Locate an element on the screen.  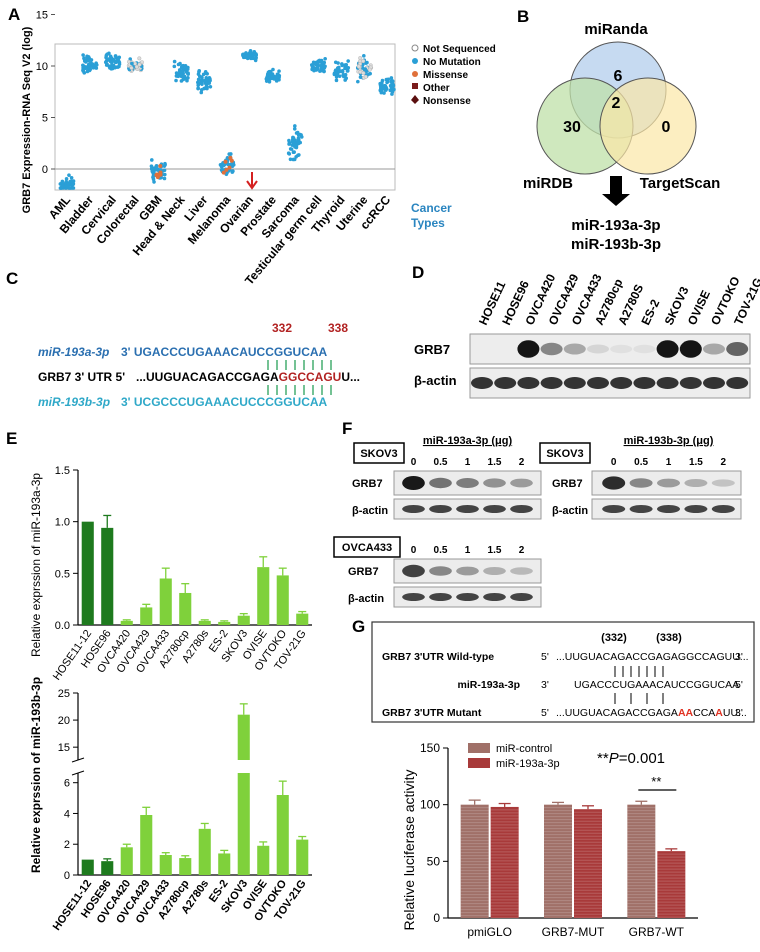
g-category-label: GRB7-MUT is located at coordinates (573, 932).